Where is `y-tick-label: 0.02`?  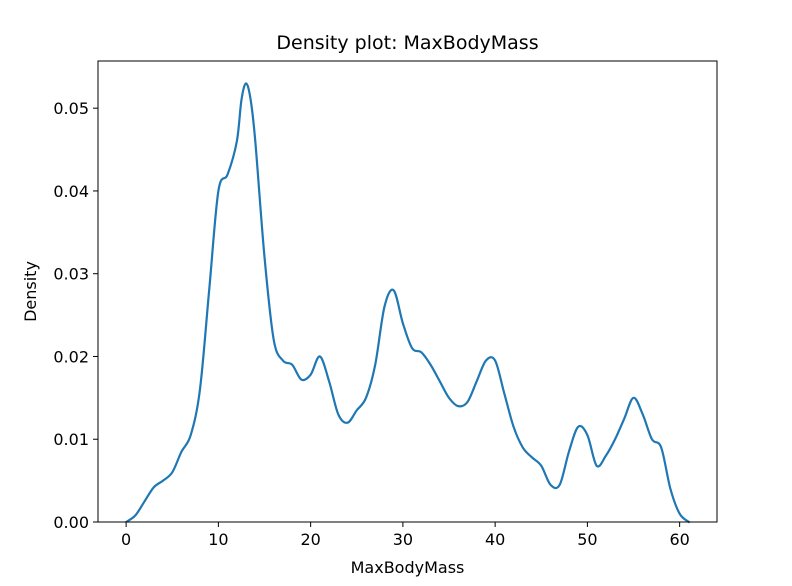
y-tick-label: 0.02 is located at coordinates (71, 356).